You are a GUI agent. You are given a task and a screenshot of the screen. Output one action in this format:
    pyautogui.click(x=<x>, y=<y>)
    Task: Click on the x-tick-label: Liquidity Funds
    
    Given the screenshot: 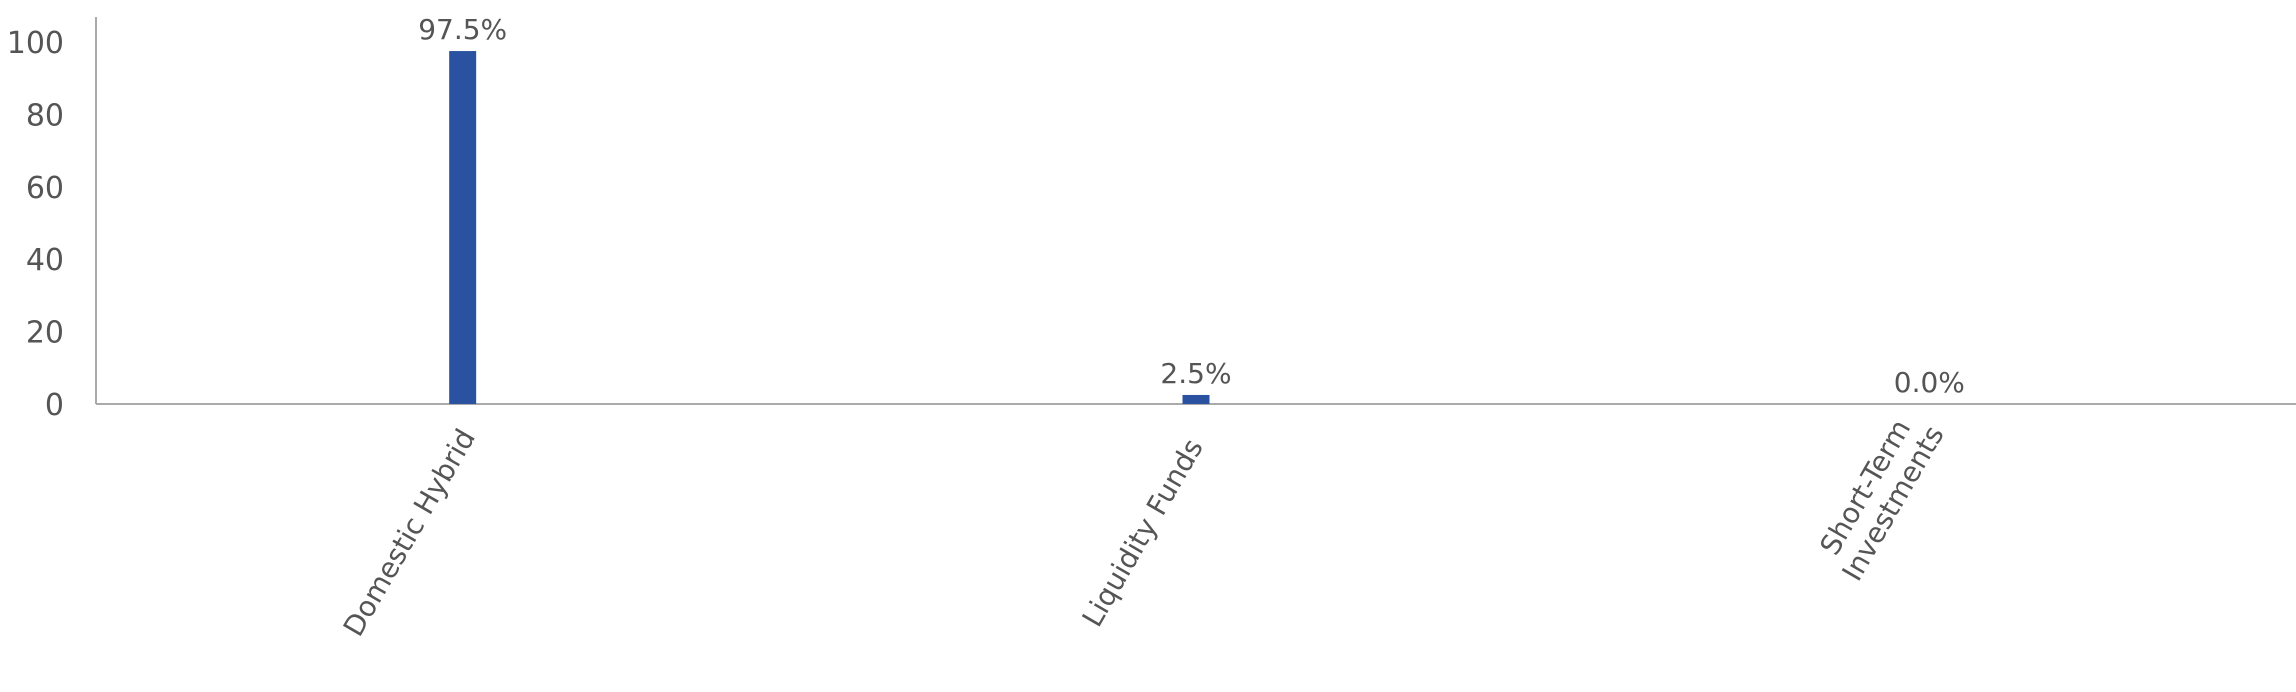 What is the action you would take?
    pyautogui.click(x=1143, y=532)
    